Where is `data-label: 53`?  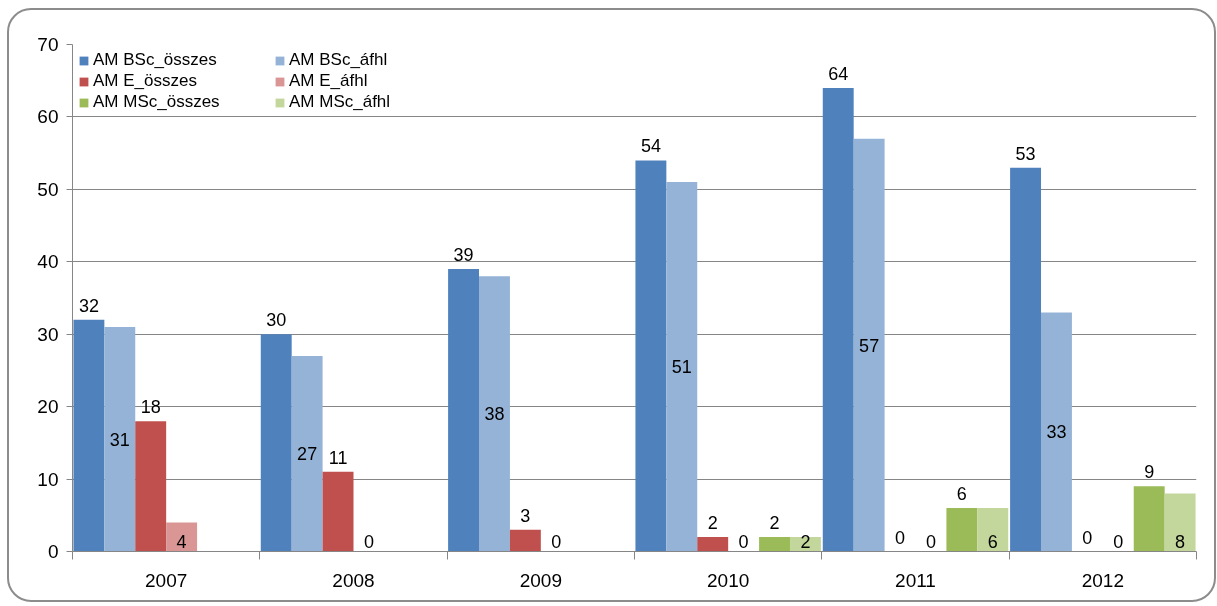 data-label: 53 is located at coordinates (1025, 153).